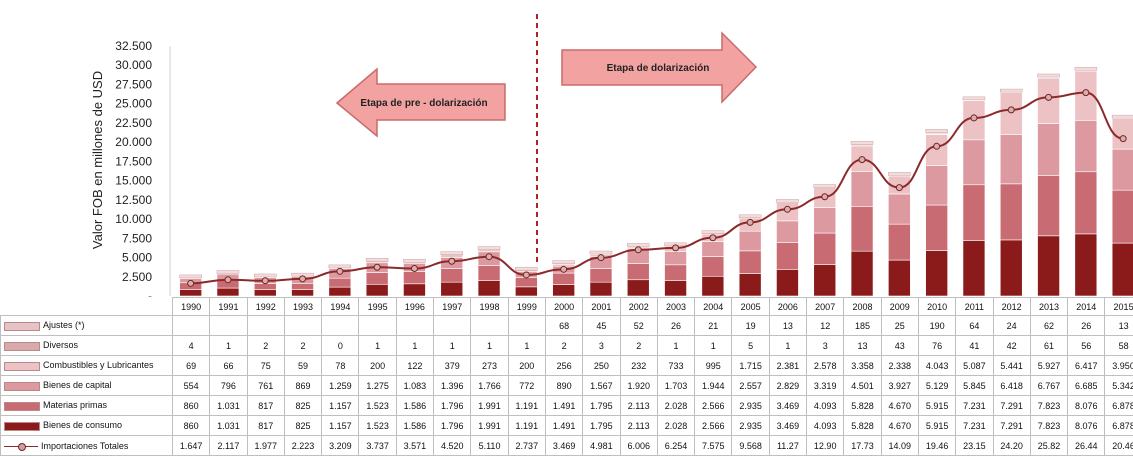  Describe the element at coordinates (133, 123) in the screenshot. I see `y-tick-label: 22.500` at that location.